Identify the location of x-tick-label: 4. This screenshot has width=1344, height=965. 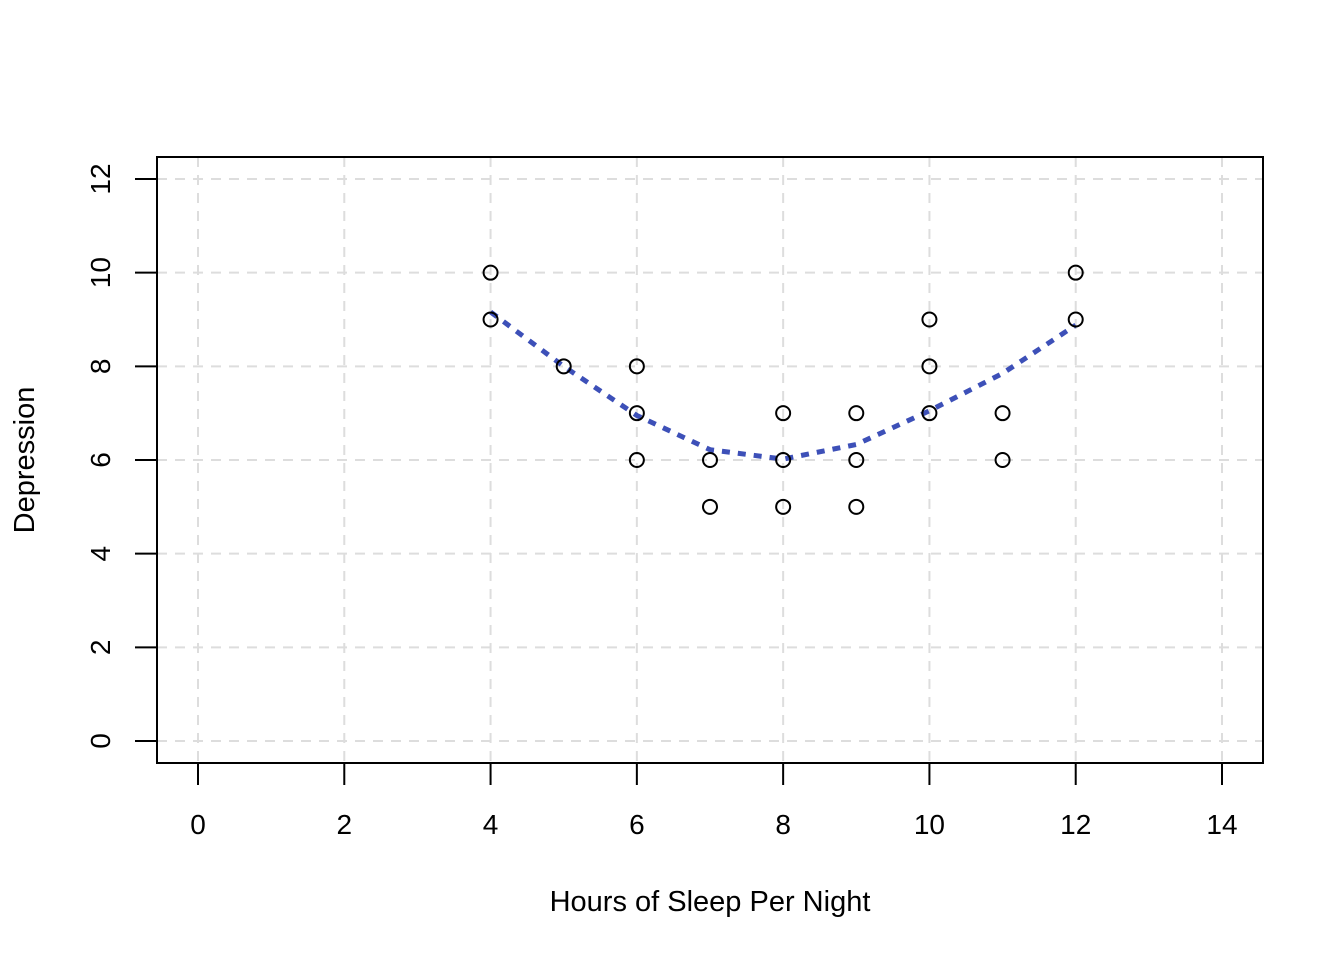
(491, 824).